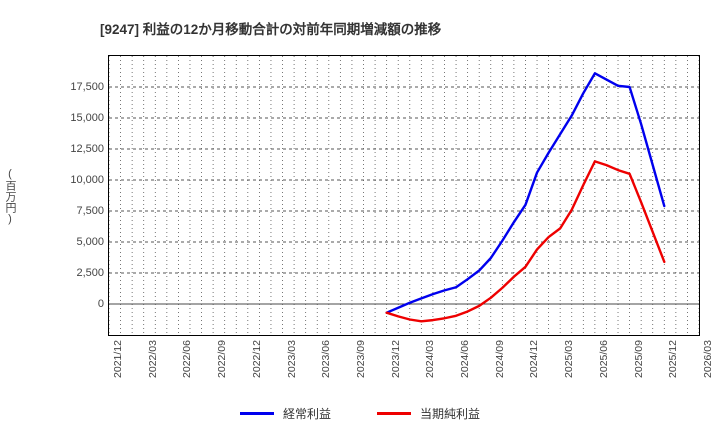  What do you see at coordinates (187, 359) in the screenshot?
I see `x-tick-label: 2022/06` at bounding box center [187, 359].